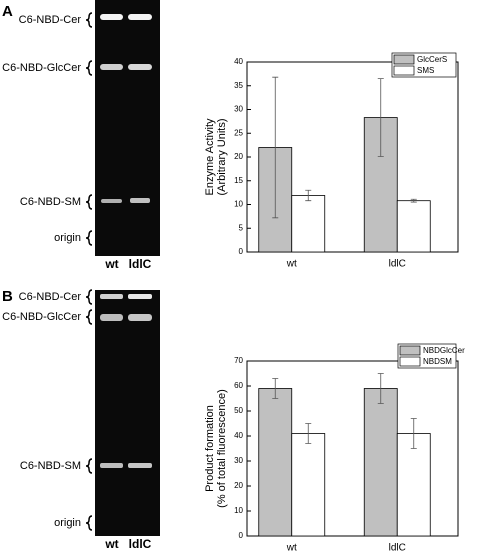 This screenshot has width=477, height=552. Describe the element at coordinates (425, 70) in the screenshot. I see `legend-label: SMS` at that location.